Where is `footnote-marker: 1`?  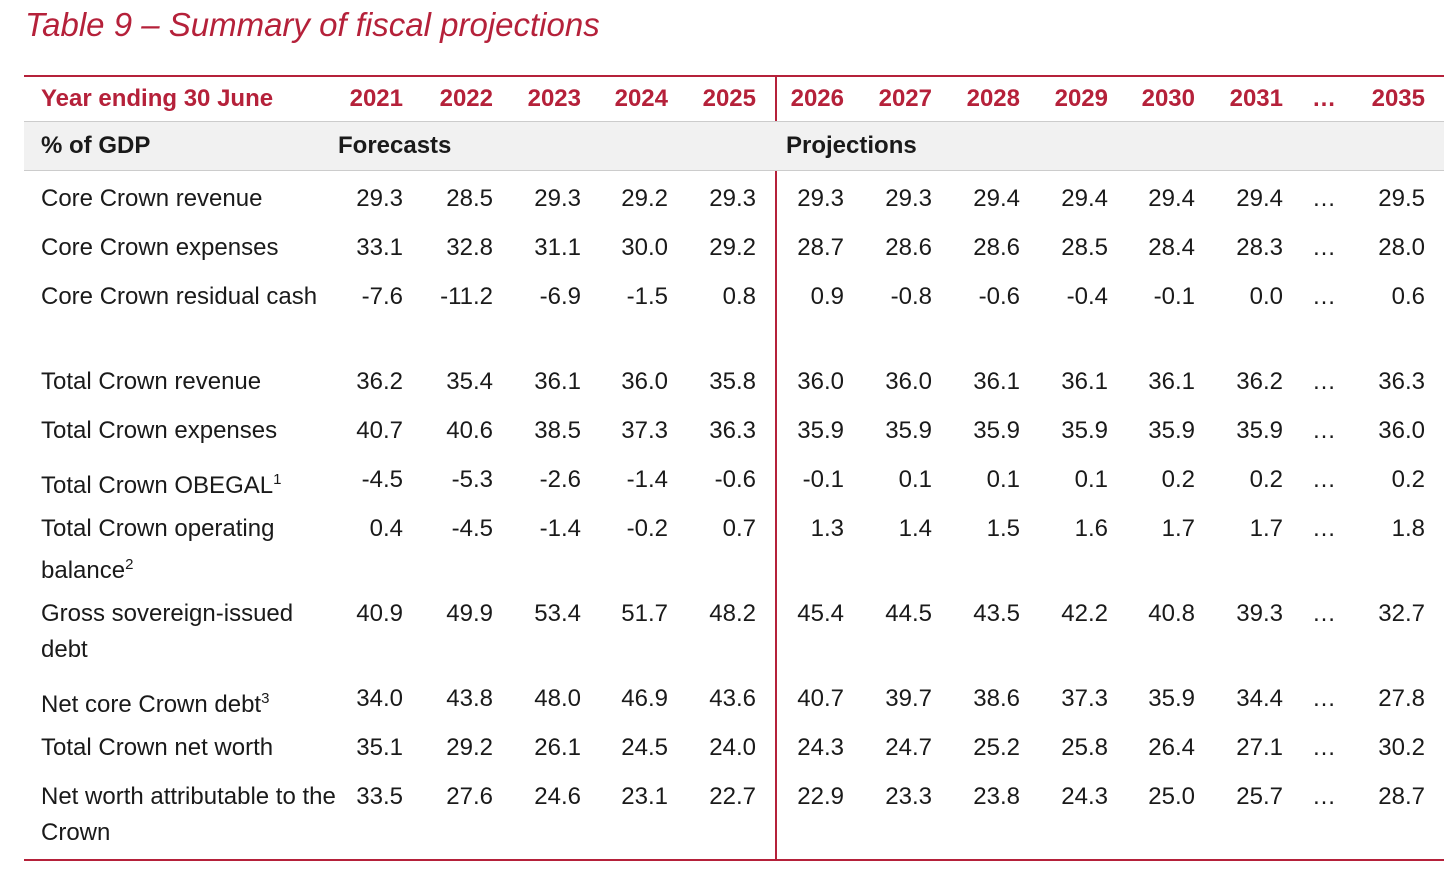
footnote-marker: 1 is located at coordinates (277, 479).